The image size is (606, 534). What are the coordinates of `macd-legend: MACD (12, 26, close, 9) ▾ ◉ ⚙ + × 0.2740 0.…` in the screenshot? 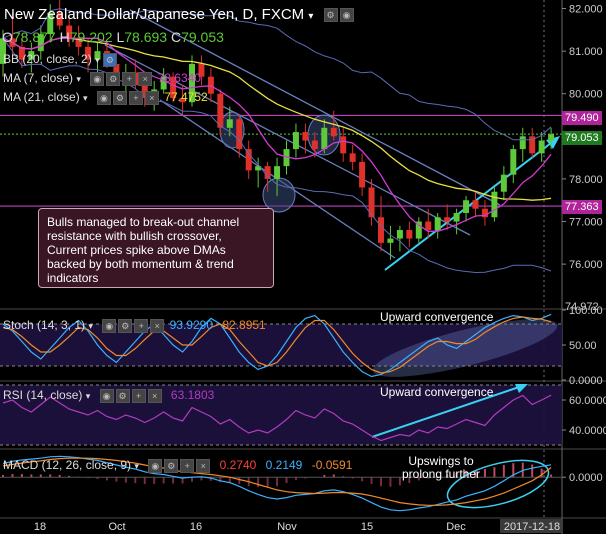 It's located at (177, 465).